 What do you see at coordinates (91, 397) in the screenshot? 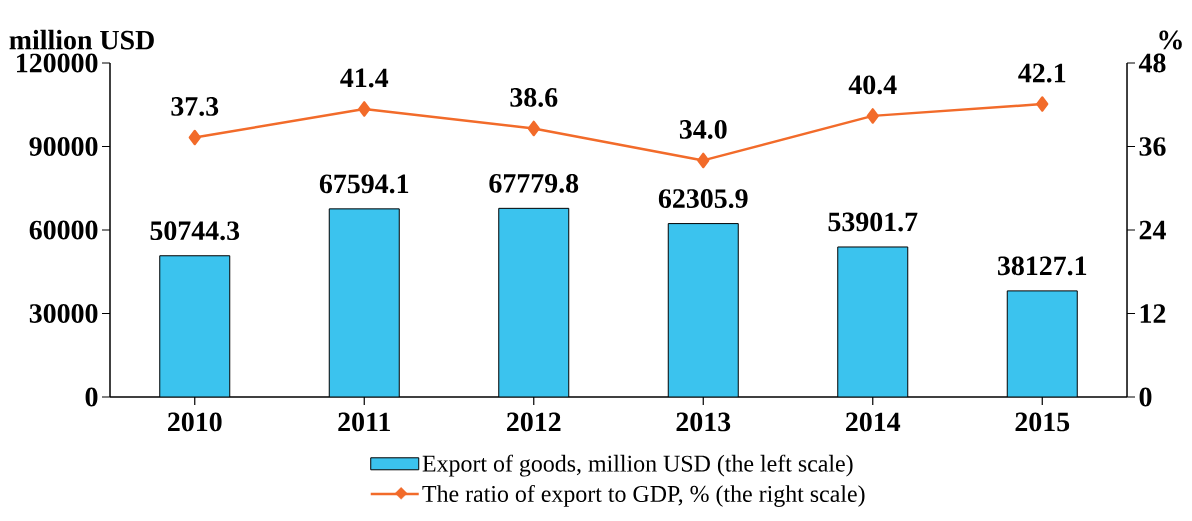
I see `y-tick-label: 0` at bounding box center [91, 397].